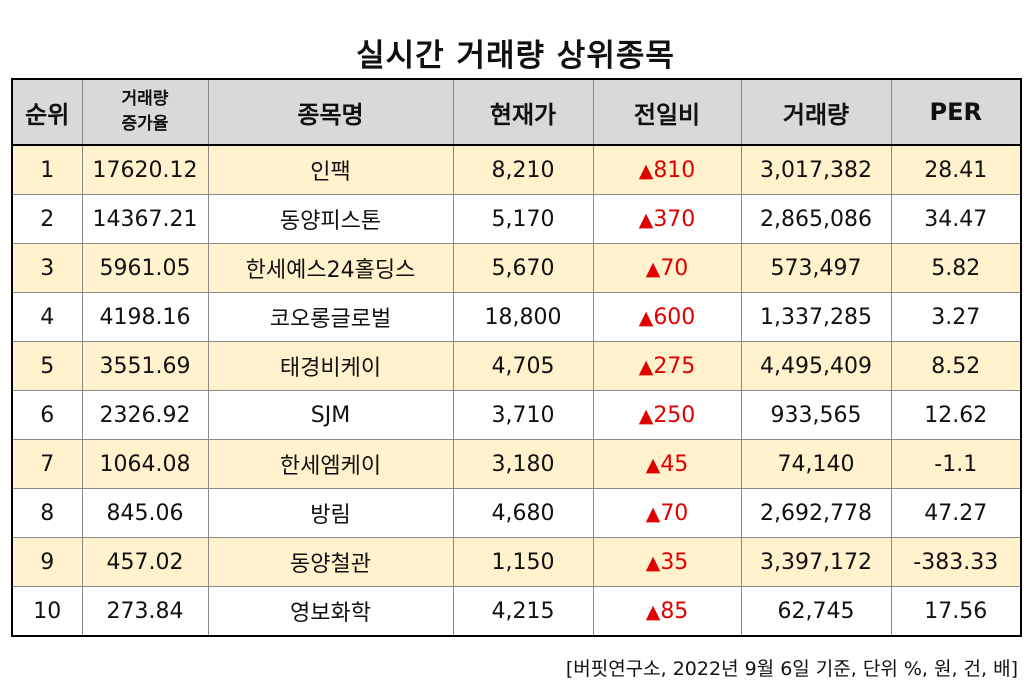 The height and width of the screenshot is (690, 1031). What do you see at coordinates (330, 562) in the screenshot?
I see `cell-name: 동양철관` at bounding box center [330, 562].